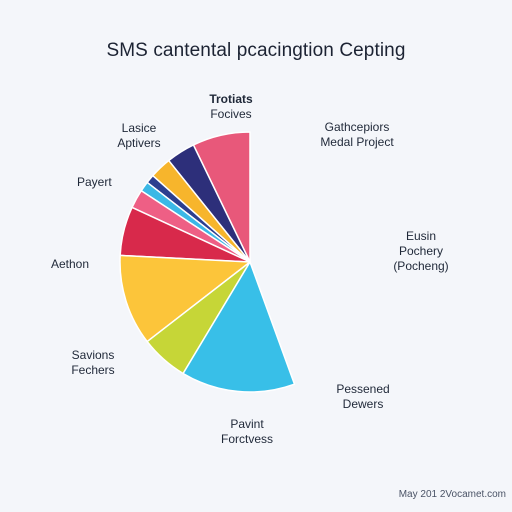 The width and height of the screenshot is (512, 512). I want to click on label-savions: Savions Fechers, so click(93, 363).